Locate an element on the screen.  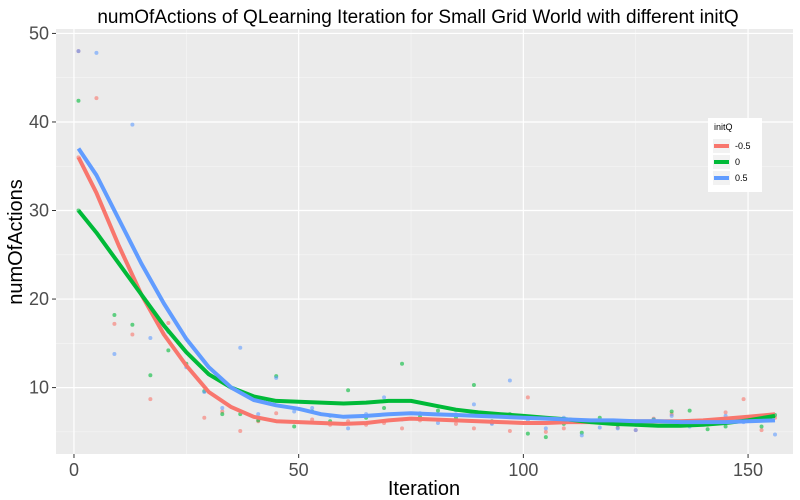
y-axis-title: numOfActions is located at coordinates (16, 242).